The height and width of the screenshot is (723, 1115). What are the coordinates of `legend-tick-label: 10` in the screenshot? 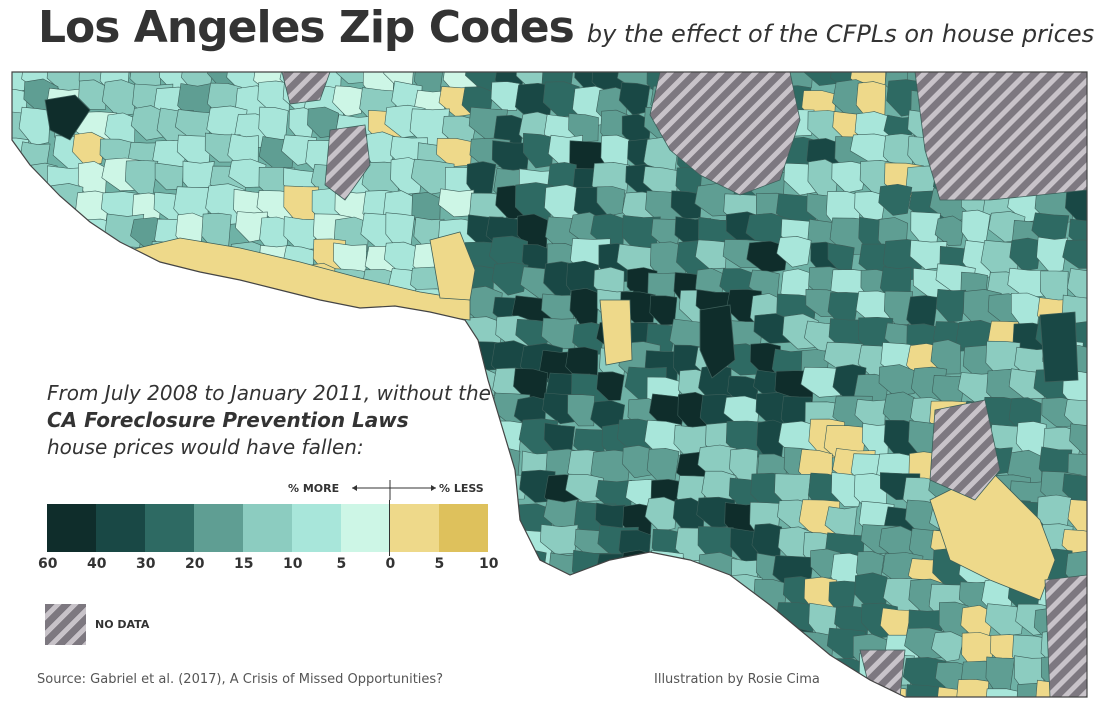 It's located at (293, 564).